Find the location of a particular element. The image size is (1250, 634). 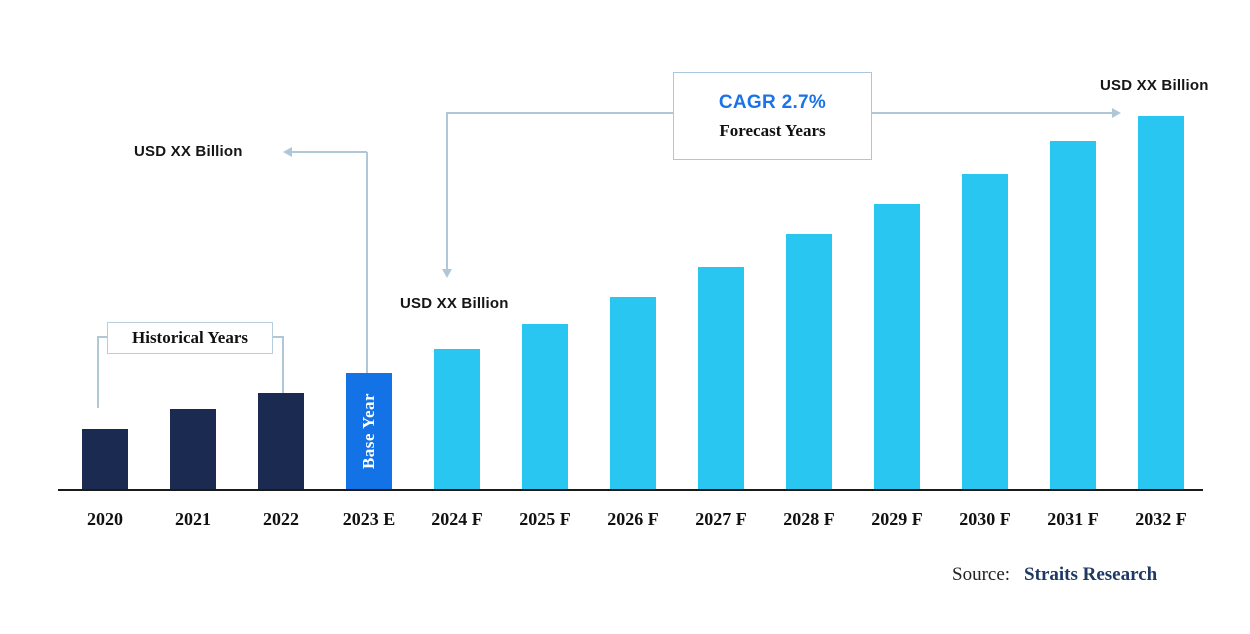

bar-slot-2030-f: 2030 F is located at coordinates (985, 317).